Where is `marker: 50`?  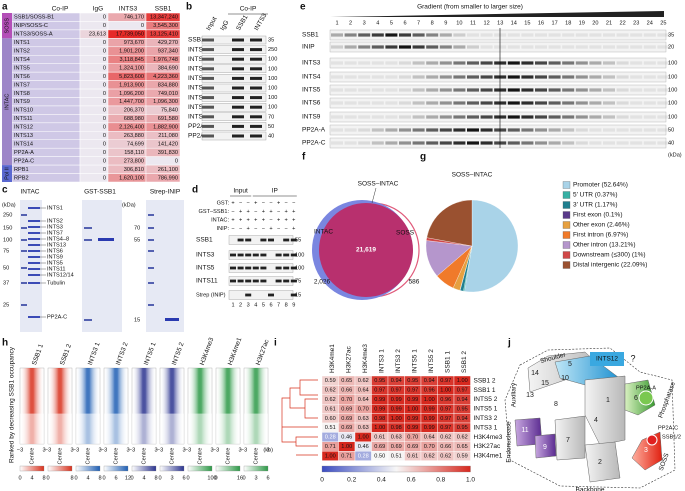
marker: 50 is located at coordinates (6, 268).